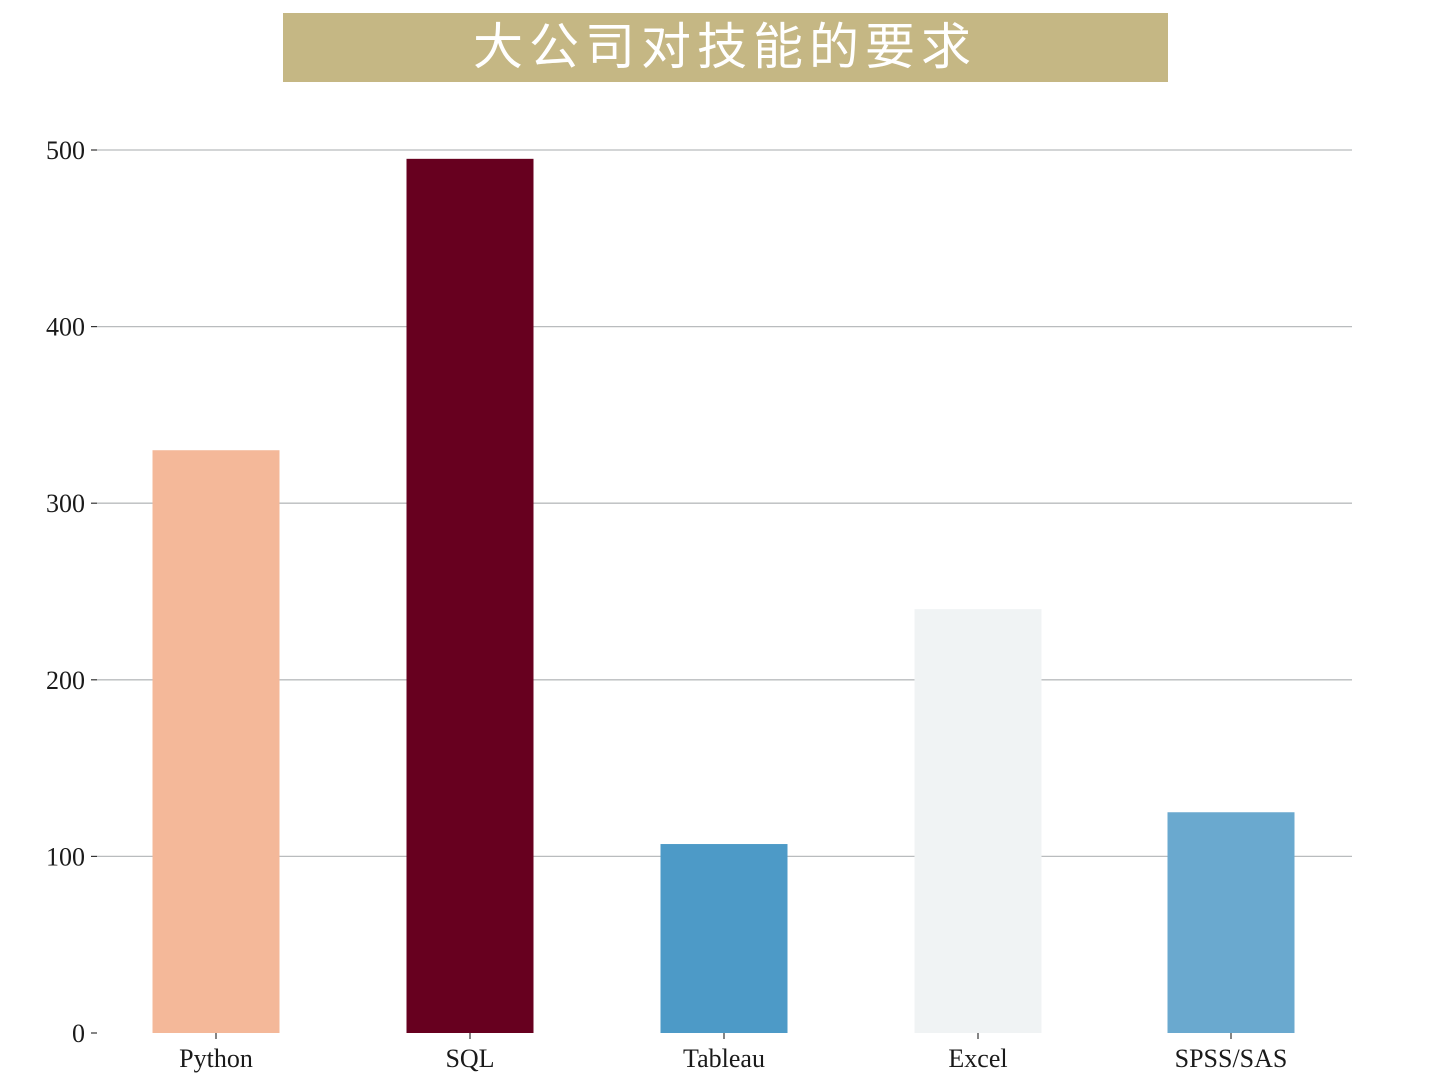 The width and height of the screenshot is (1453, 1089). I want to click on y-tick-label-300: 300, so click(65, 503).